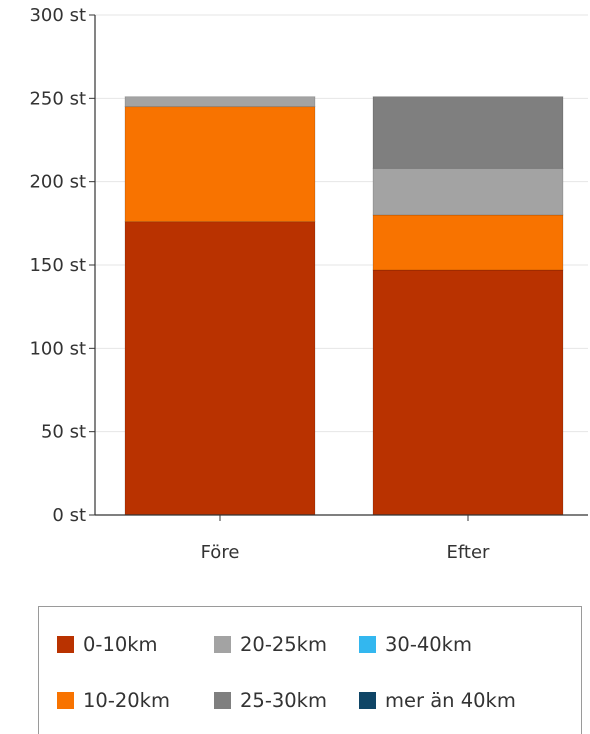 The image size is (590, 734). What do you see at coordinates (283, 700) in the screenshot?
I see `legend-label-25-30km: 25-30km` at bounding box center [283, 700].